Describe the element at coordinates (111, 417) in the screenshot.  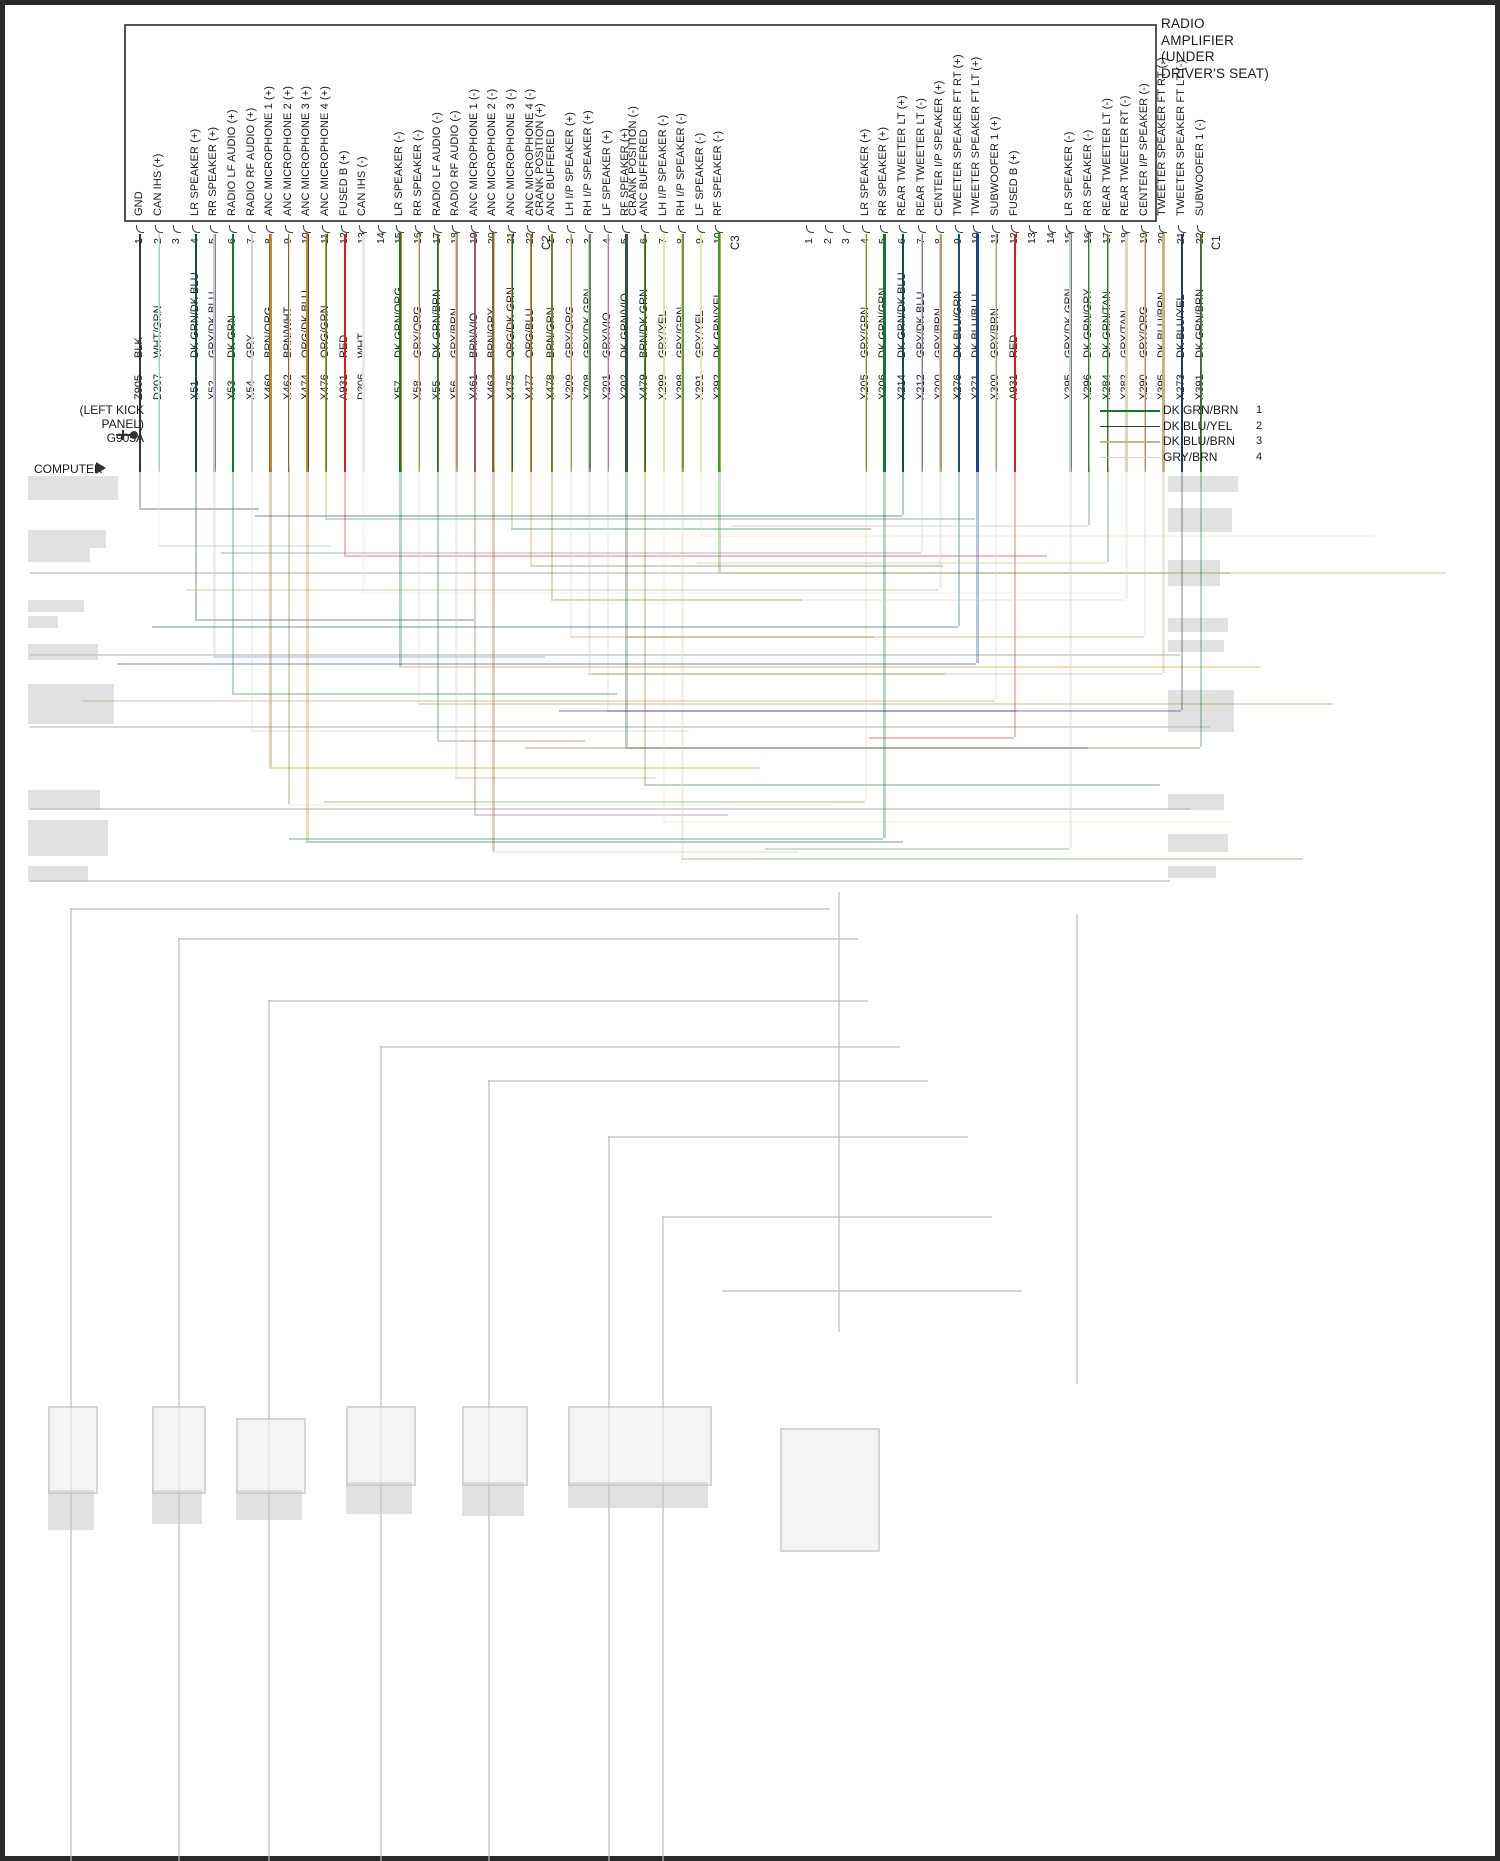
I see `ground-location-text: (LEFT KICK PANEL)` at that location.